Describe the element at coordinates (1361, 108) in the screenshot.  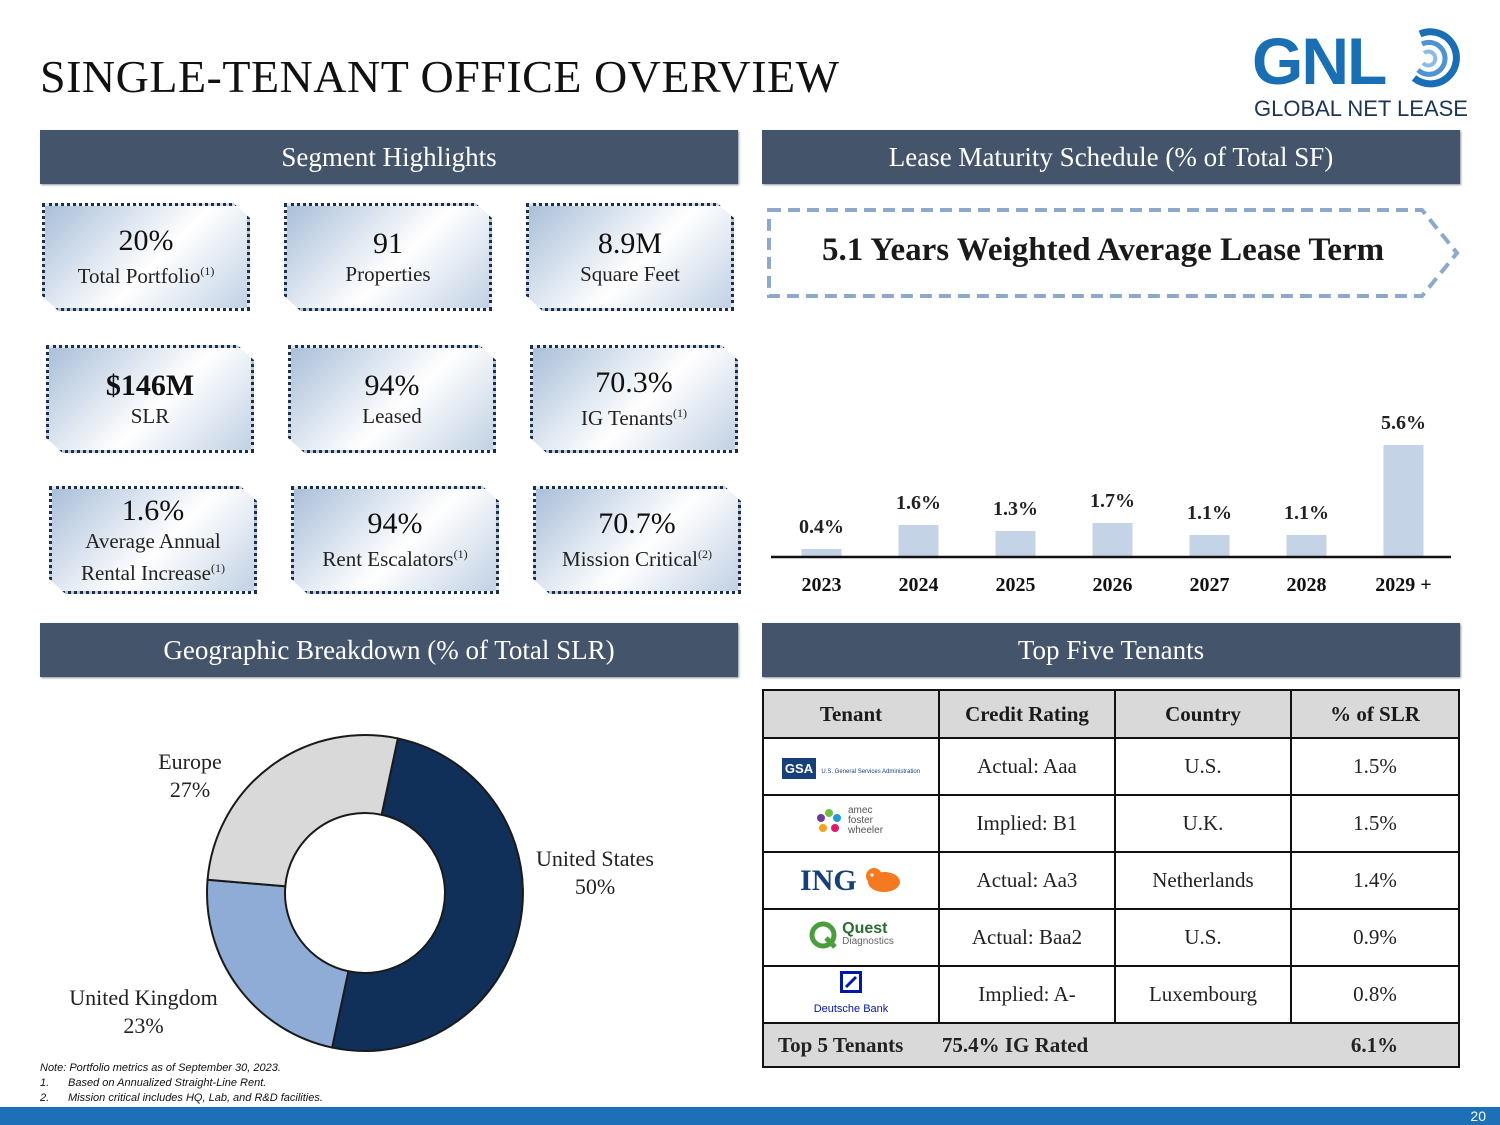
I see `logo-subtitle: GLOBAL NET LEASE` at that location.